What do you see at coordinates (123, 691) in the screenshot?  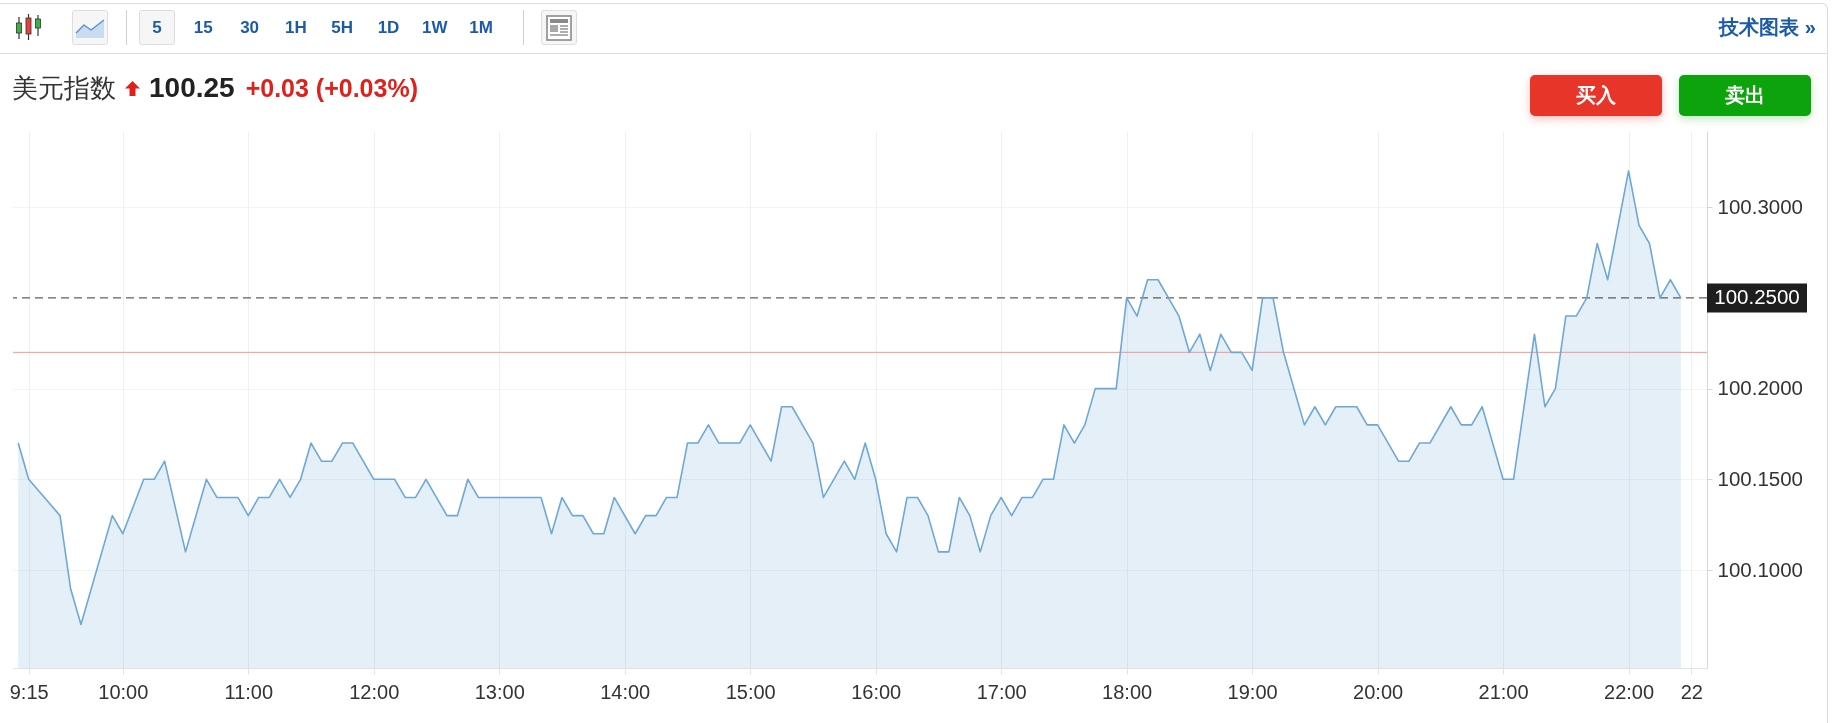 I see `x-tick-label: 10:00` at bounding box center [123, 691].